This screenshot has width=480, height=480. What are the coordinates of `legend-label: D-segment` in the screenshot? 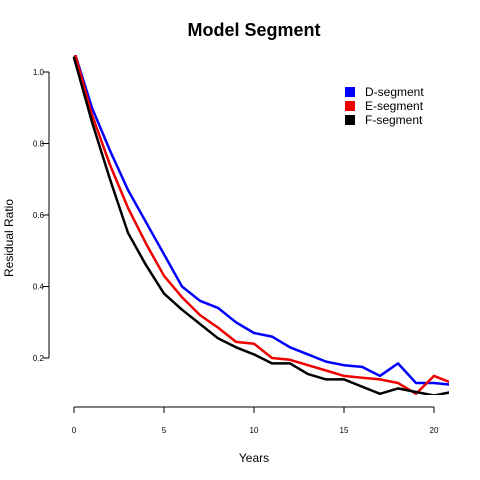 It's located at (394, 92).